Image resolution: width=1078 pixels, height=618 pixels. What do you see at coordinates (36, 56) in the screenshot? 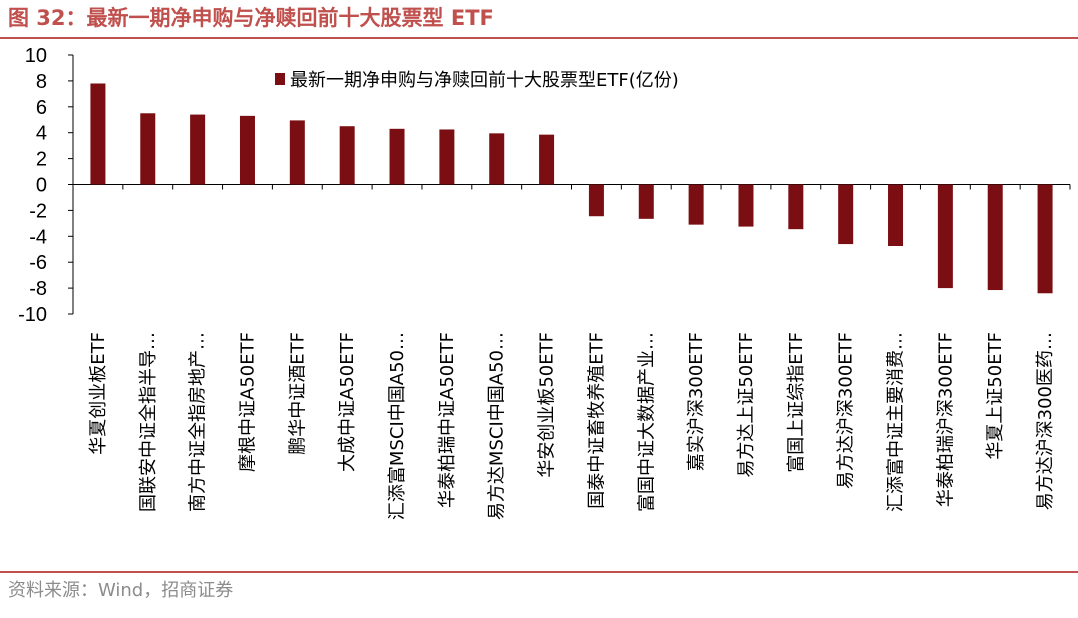
I see `y-tick-label: 10` at bounding box center [36, 56].